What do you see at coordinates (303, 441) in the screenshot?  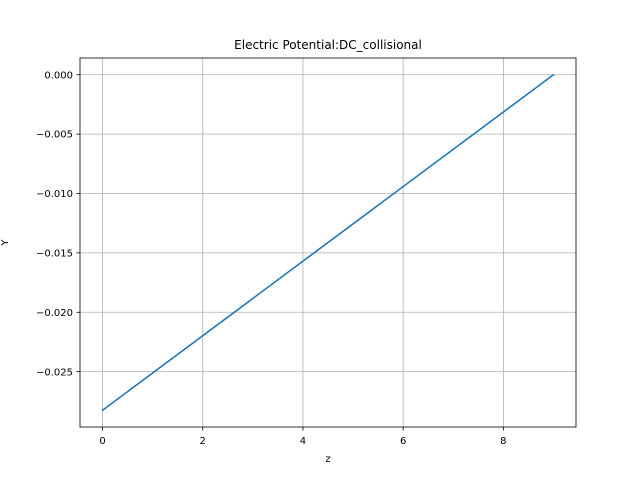 I see `x-tick-label: 4` at bounding box center [303, 441].